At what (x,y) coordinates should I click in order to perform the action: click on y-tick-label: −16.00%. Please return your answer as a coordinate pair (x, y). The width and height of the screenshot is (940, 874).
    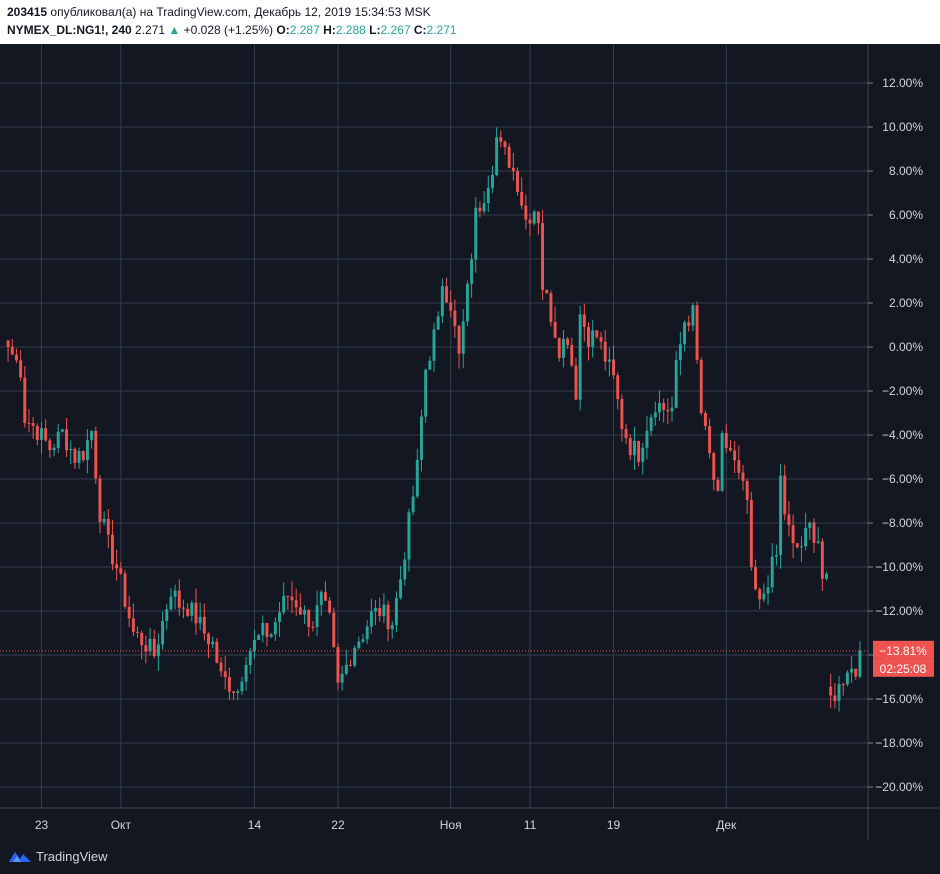
    Looking at the image, I should click on (899, 699).